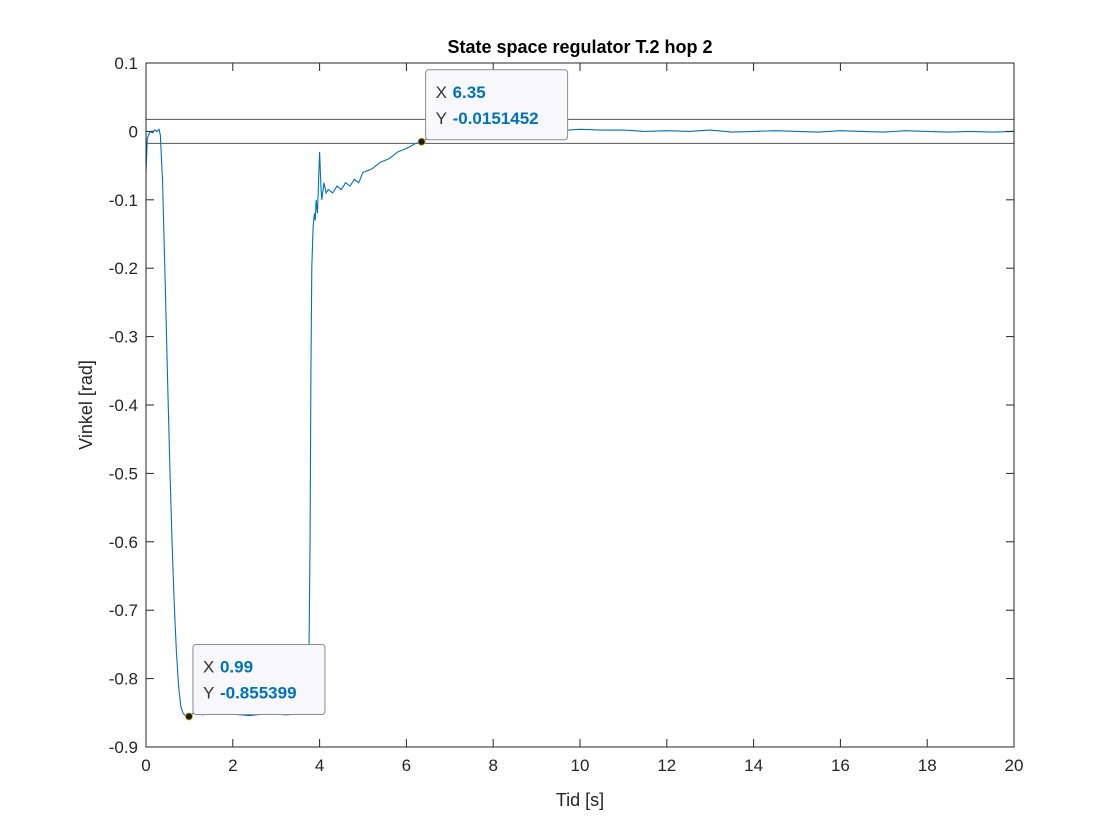 The image size is (1120, 840). What do you see at coordinates (86, 405) in the screenshot?
I see `y-axis-label: Vinkel [rad]` at bounding box center [86, 405].